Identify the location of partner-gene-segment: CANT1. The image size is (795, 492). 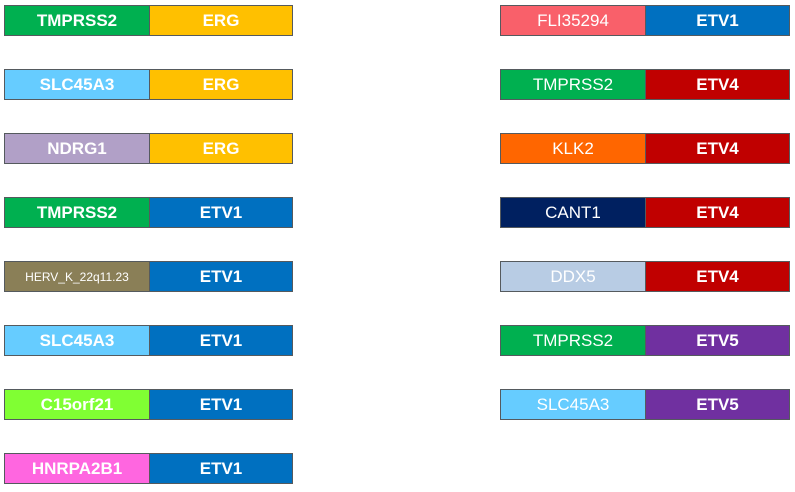
(573, 212).